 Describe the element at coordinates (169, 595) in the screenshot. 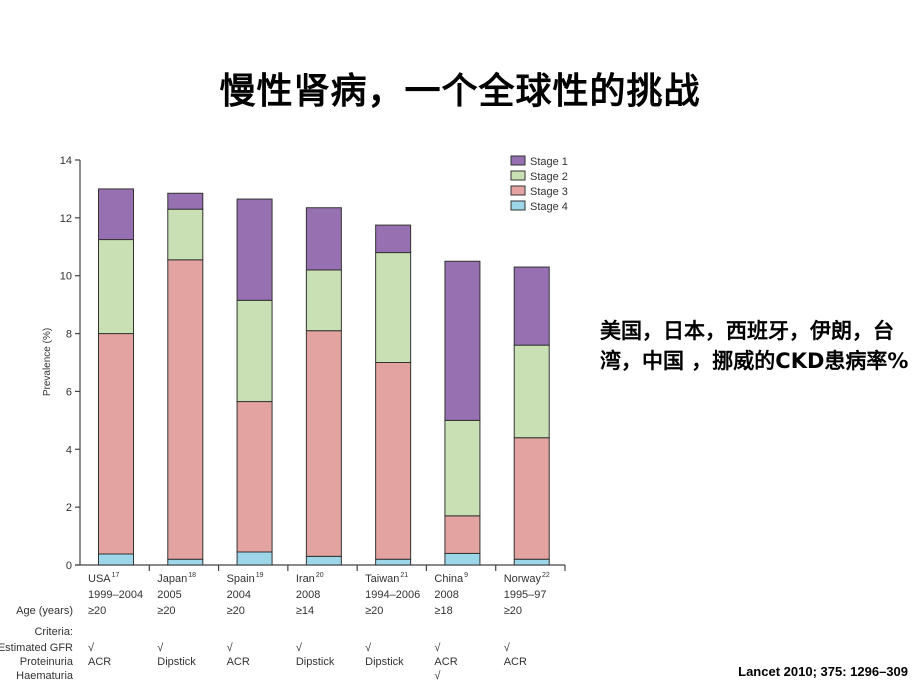

I see `country-years: 2005` at that location.